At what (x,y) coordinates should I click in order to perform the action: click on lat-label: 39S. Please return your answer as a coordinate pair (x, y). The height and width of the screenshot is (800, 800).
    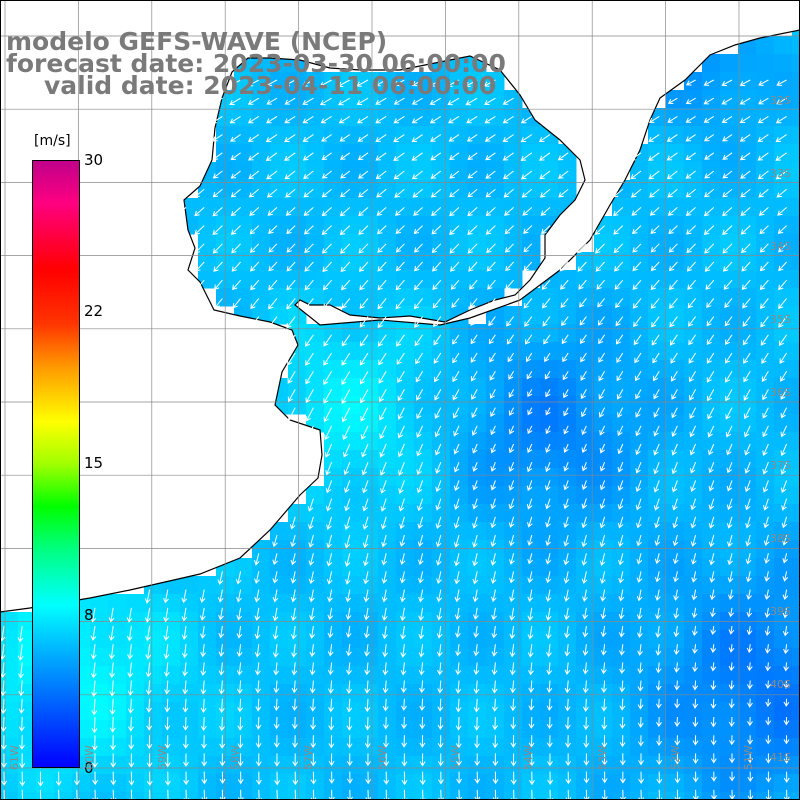
    Looking at the image, I should click on (780, 611).